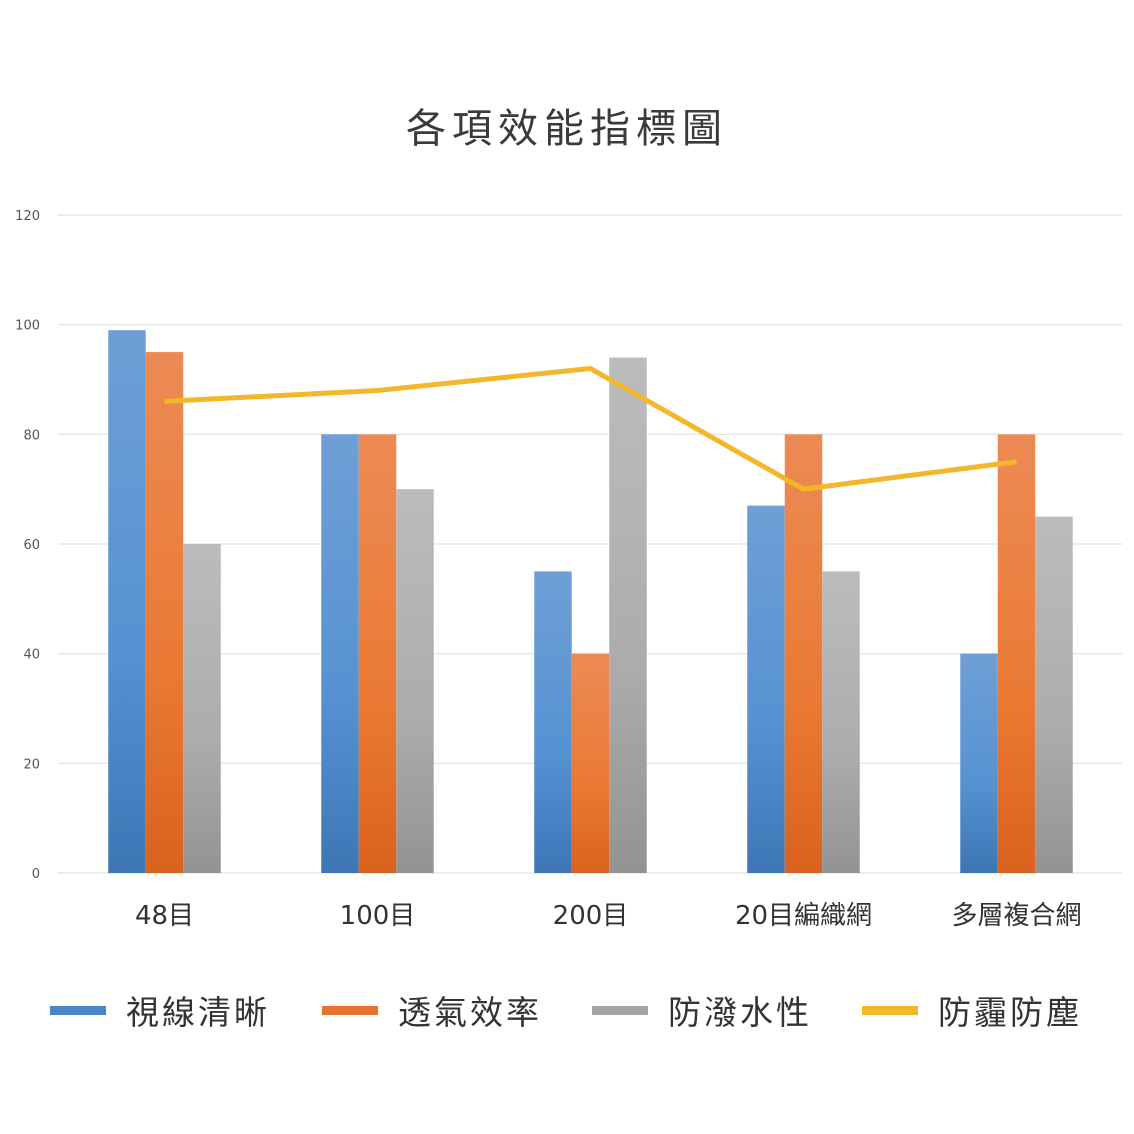 This screenshot has width=1134, height=1134. Describe the element at coordinates (78, 1010) in the screenshot. I see `legend-swatch-clarity` at that location.